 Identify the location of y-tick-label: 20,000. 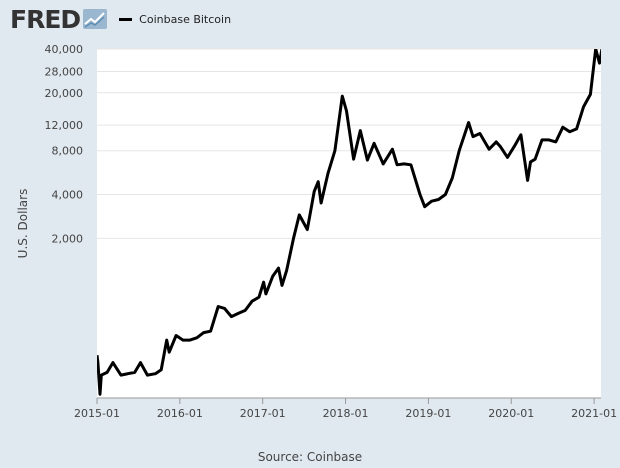
(64, 93).